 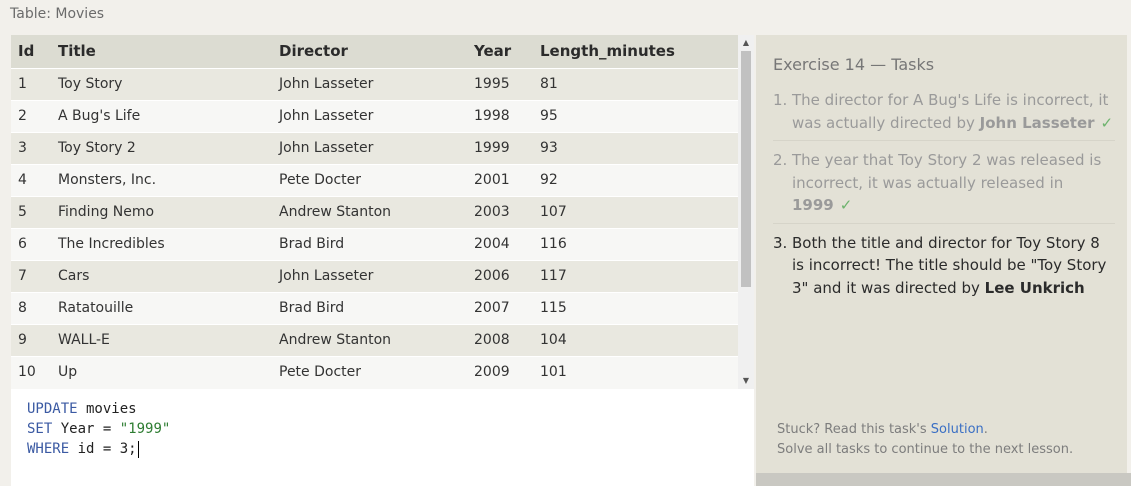 I want to click on table-row: 5 Finding Nemo Andrew Stanton 2003 107, so click(x=374, y=211).